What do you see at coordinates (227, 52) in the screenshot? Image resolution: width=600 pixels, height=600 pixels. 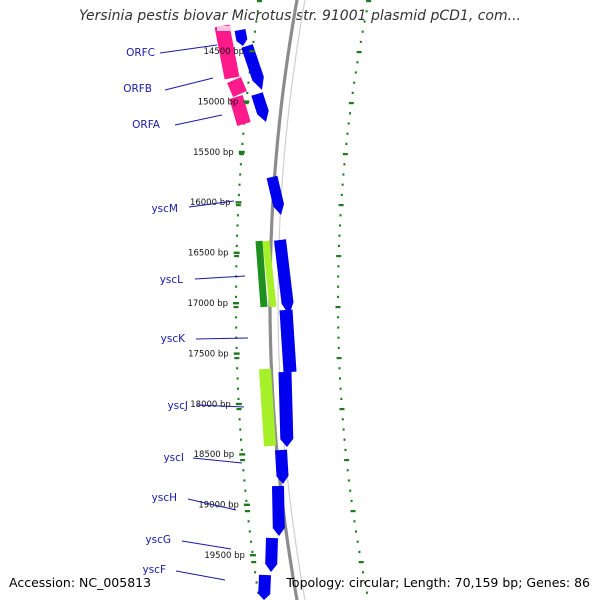 I see `orfc-feature` at bounding box center [227, 52].